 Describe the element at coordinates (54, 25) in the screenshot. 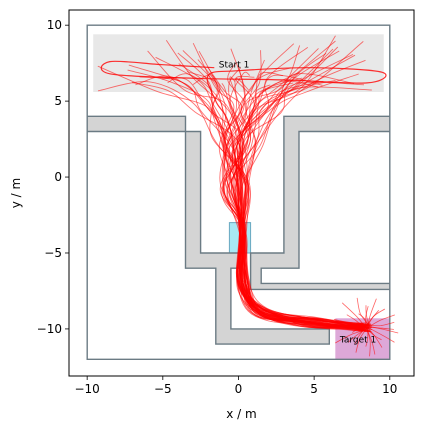

I see `y-tick-label: 10` at that location.